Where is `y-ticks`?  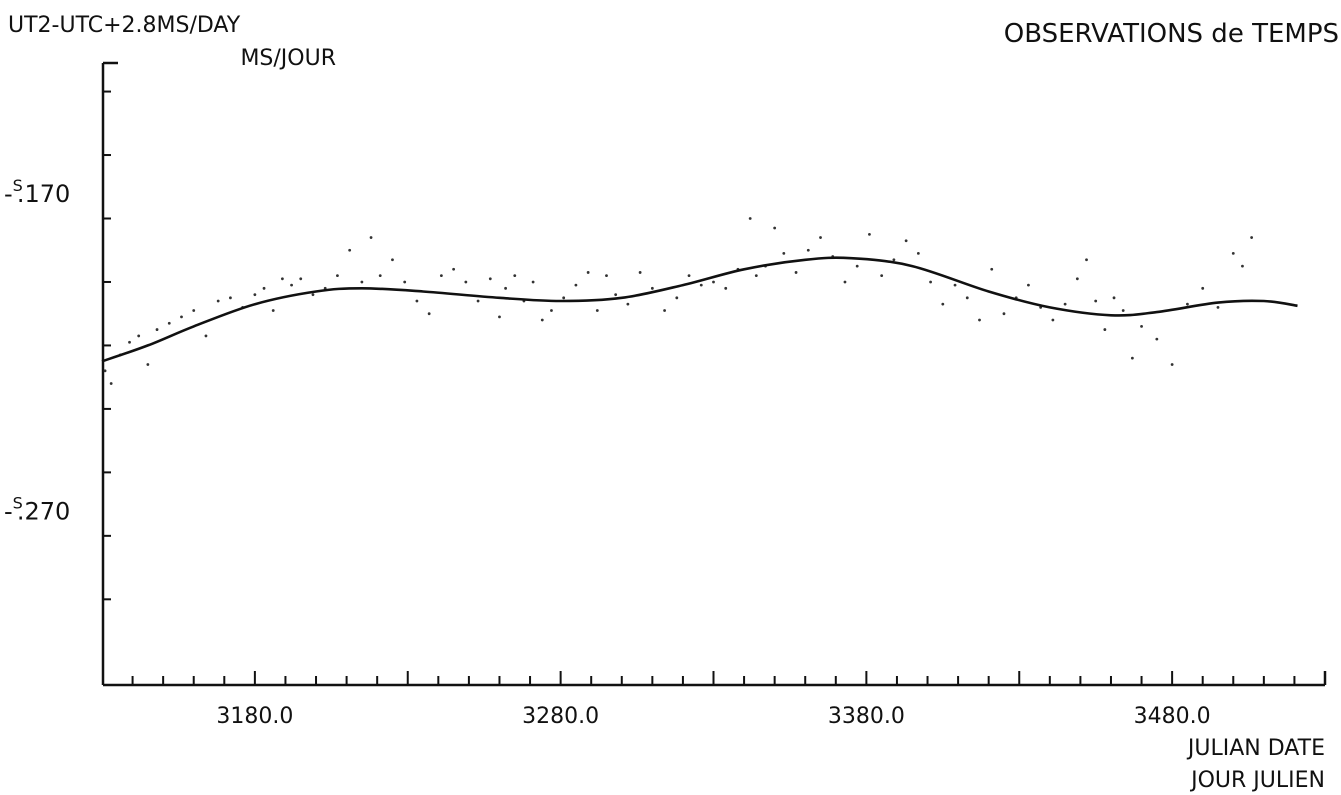 y-ticks is located at coordinates (107, 345).